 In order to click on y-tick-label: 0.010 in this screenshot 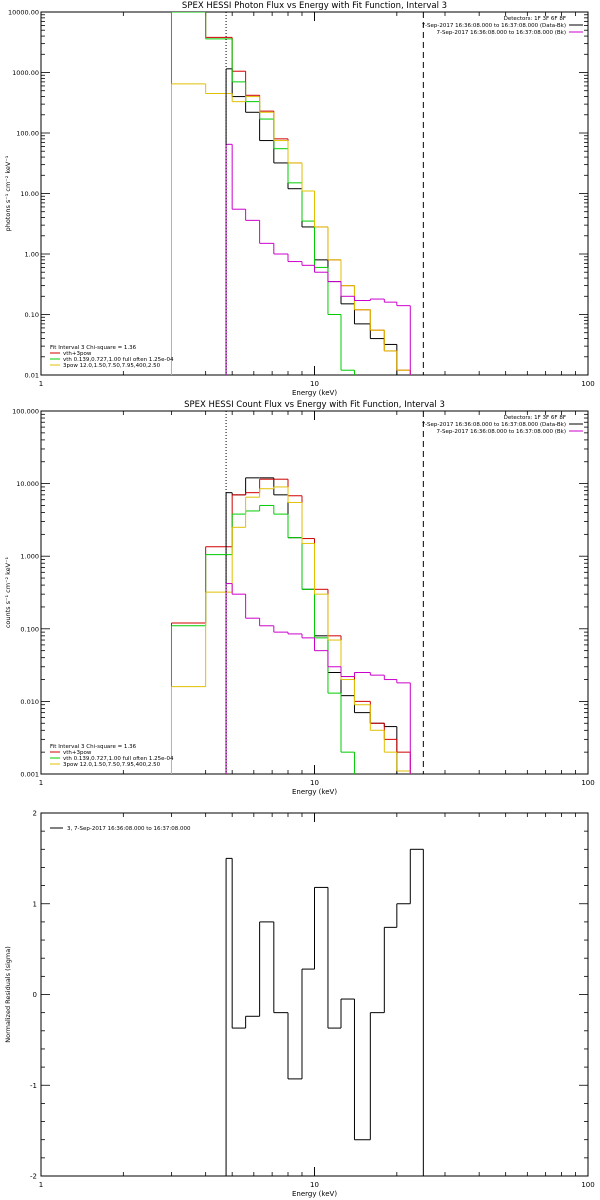, I will do `click(29, 702)`.